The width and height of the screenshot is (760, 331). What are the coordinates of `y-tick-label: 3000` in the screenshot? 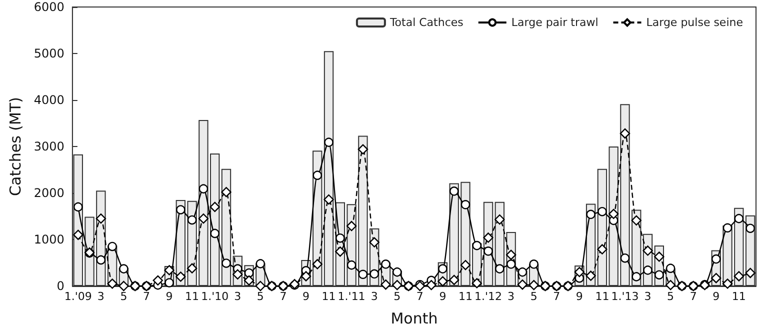 It's located at (49, 147).